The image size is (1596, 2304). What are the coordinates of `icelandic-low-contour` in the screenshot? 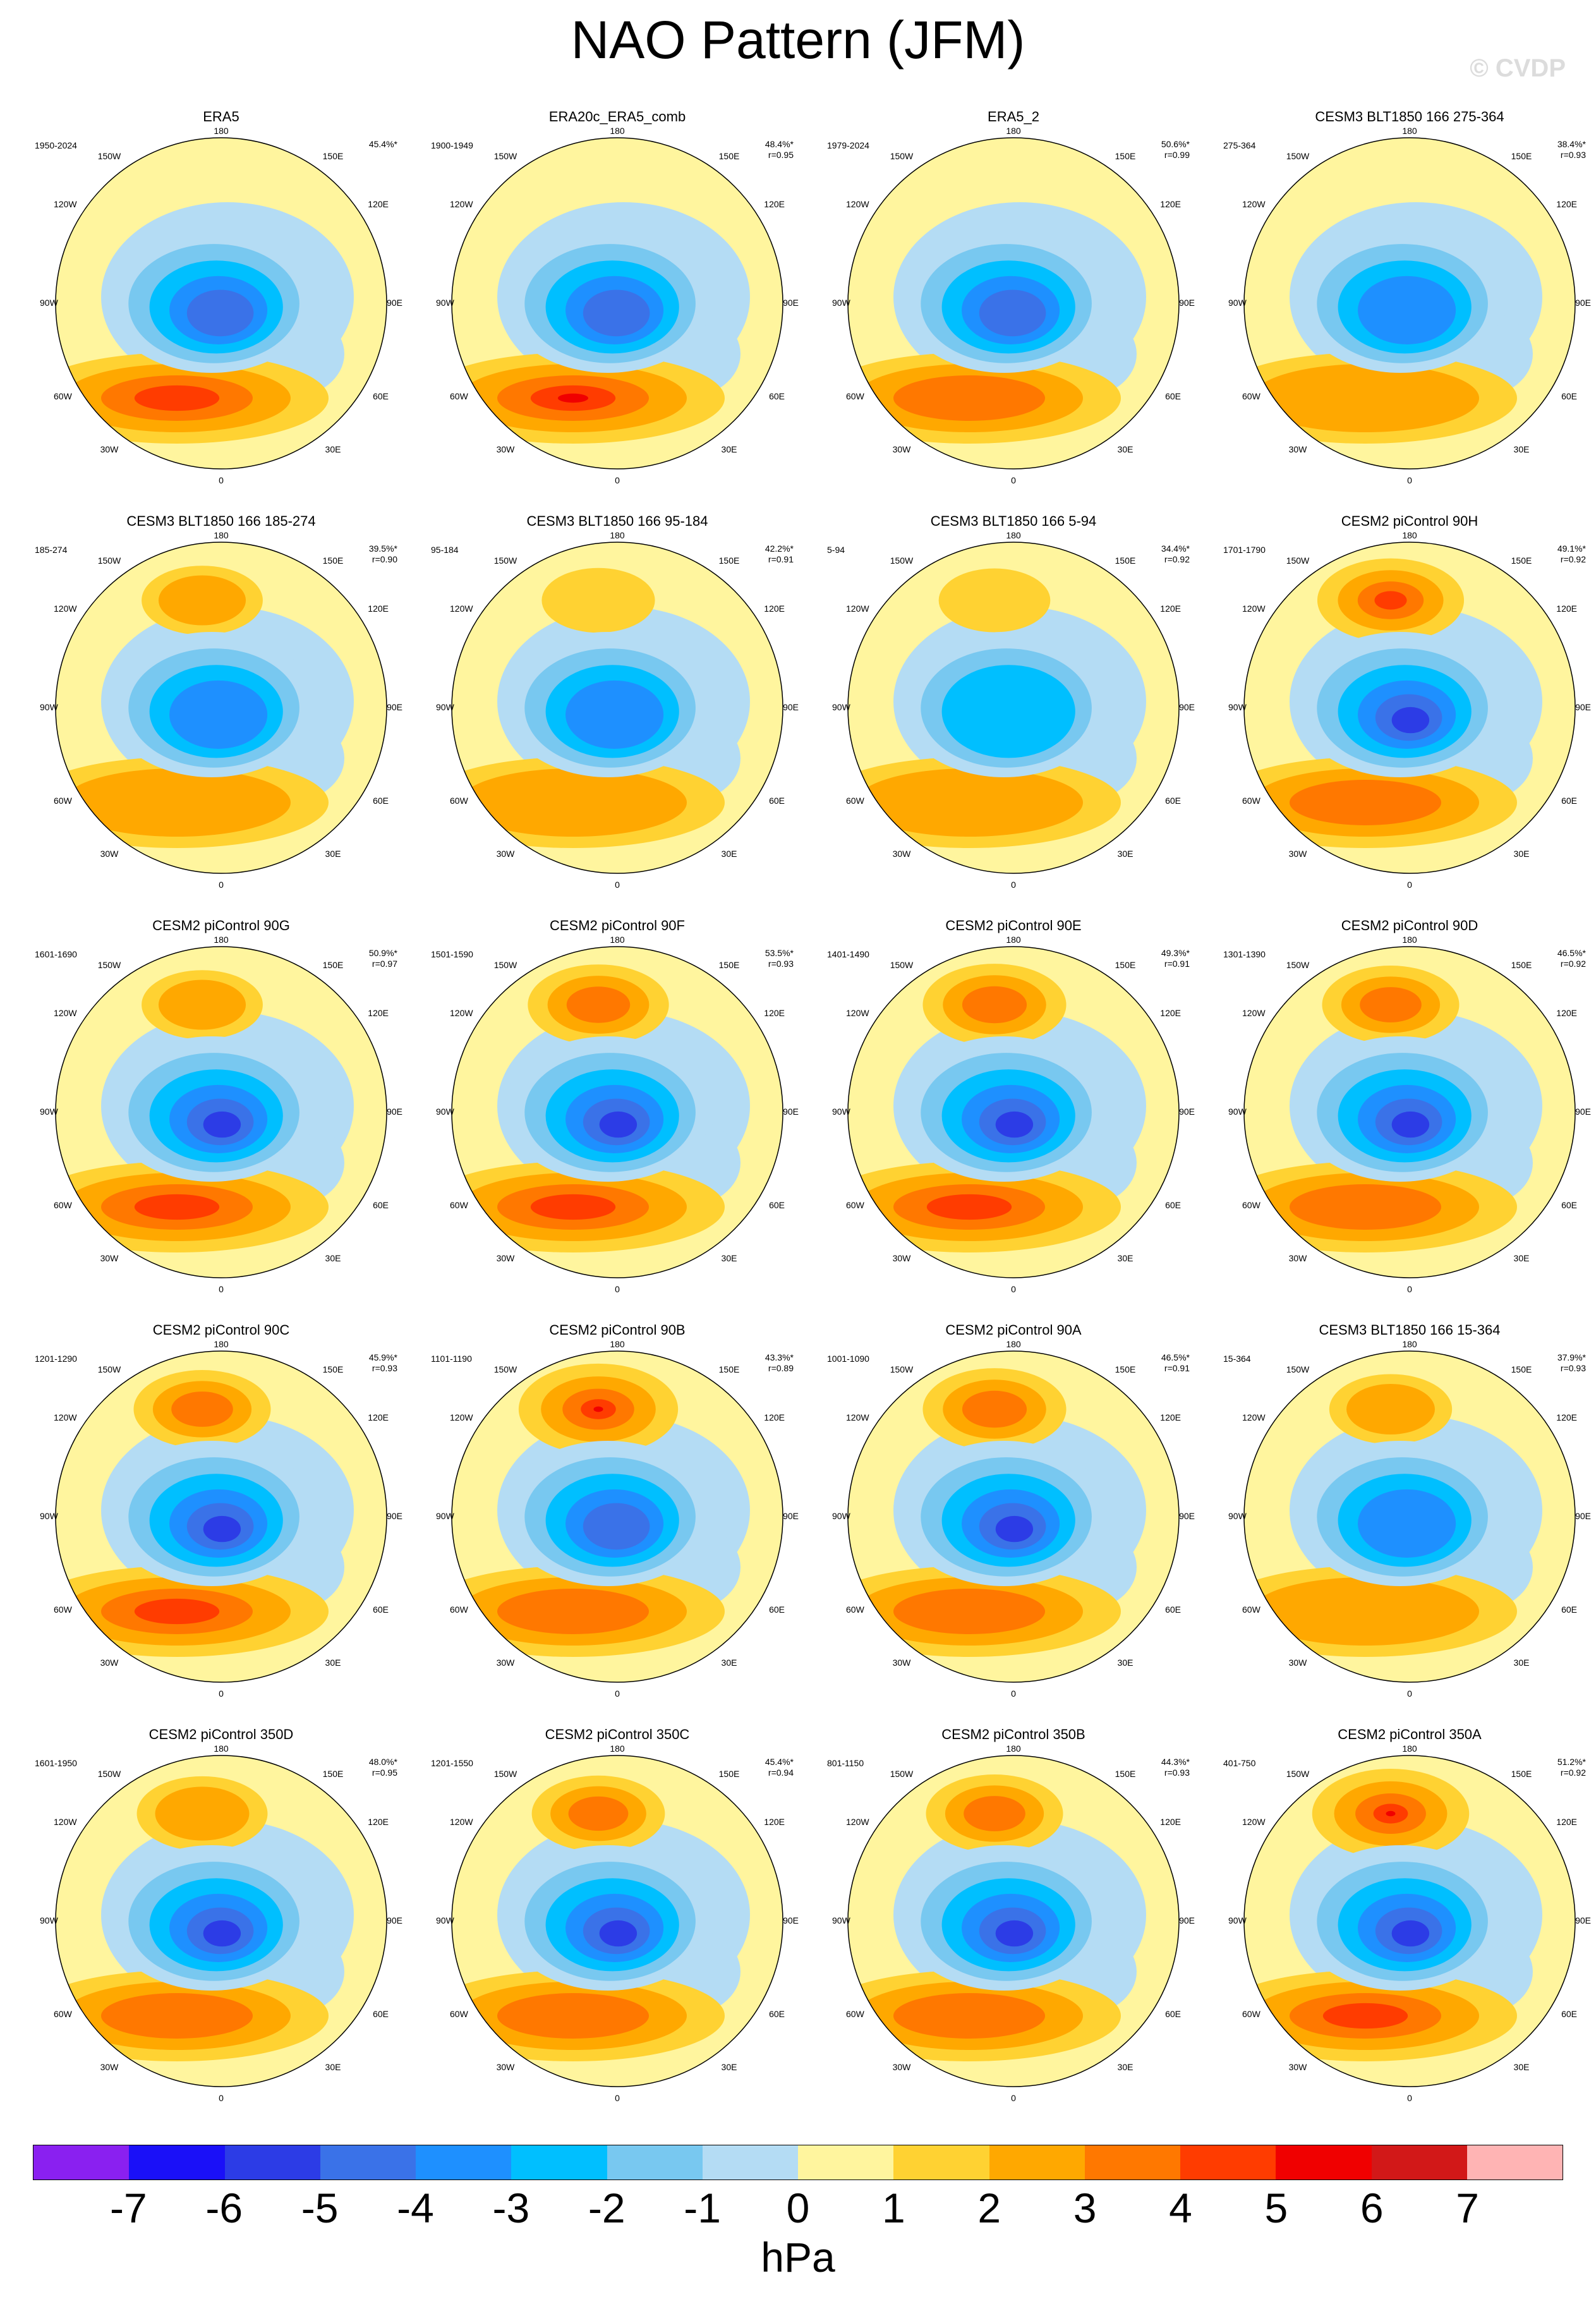 It's located at (1407, 310).